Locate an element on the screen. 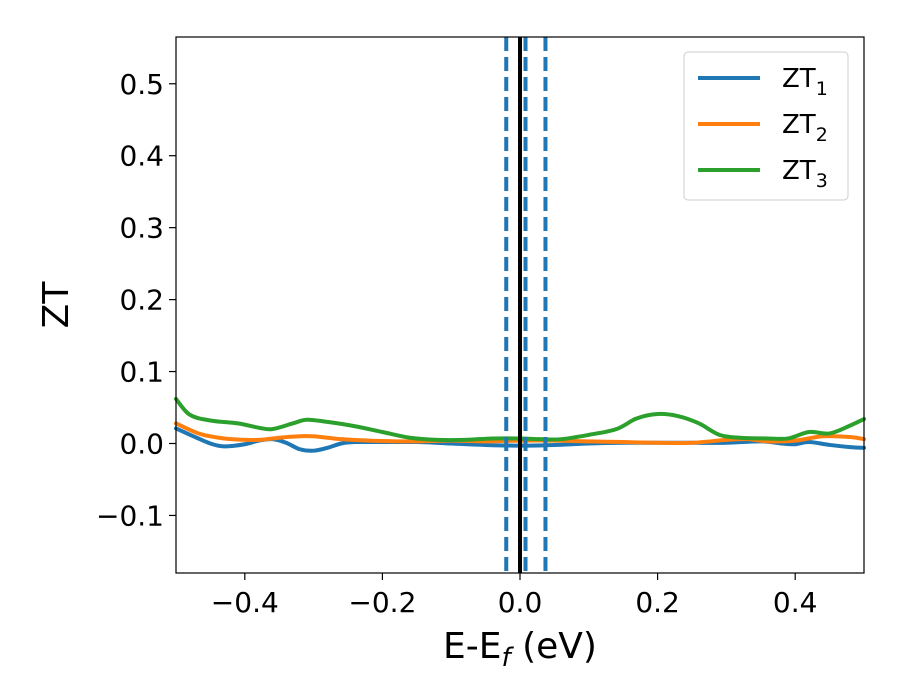 The height and width of the screenshot is (700, 900). y-tick-label: −0.1 is located at coordinates (130, 515).